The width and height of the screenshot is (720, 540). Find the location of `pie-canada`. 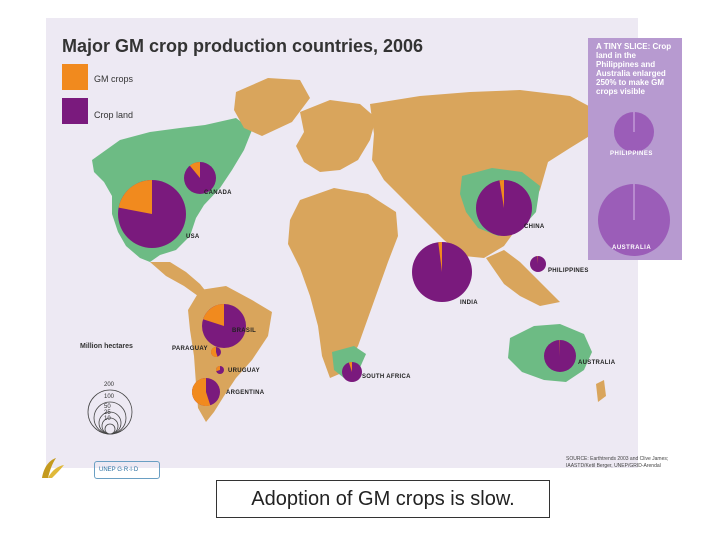

pie-canada is located at coordinates (200, 178).